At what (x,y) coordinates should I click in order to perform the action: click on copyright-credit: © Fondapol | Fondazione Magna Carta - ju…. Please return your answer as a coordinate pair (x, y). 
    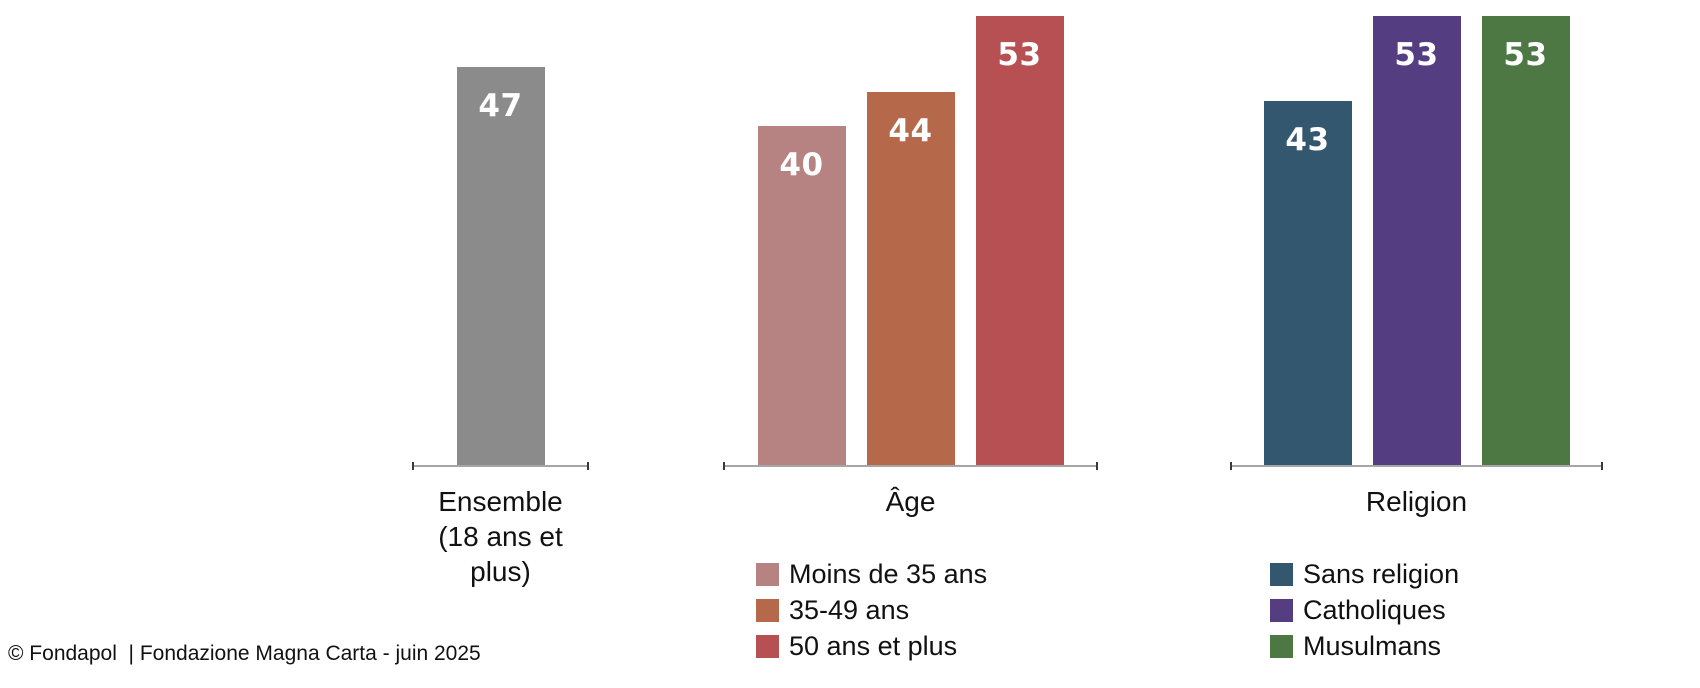
    Looking at the image, I should click on (244, 653).